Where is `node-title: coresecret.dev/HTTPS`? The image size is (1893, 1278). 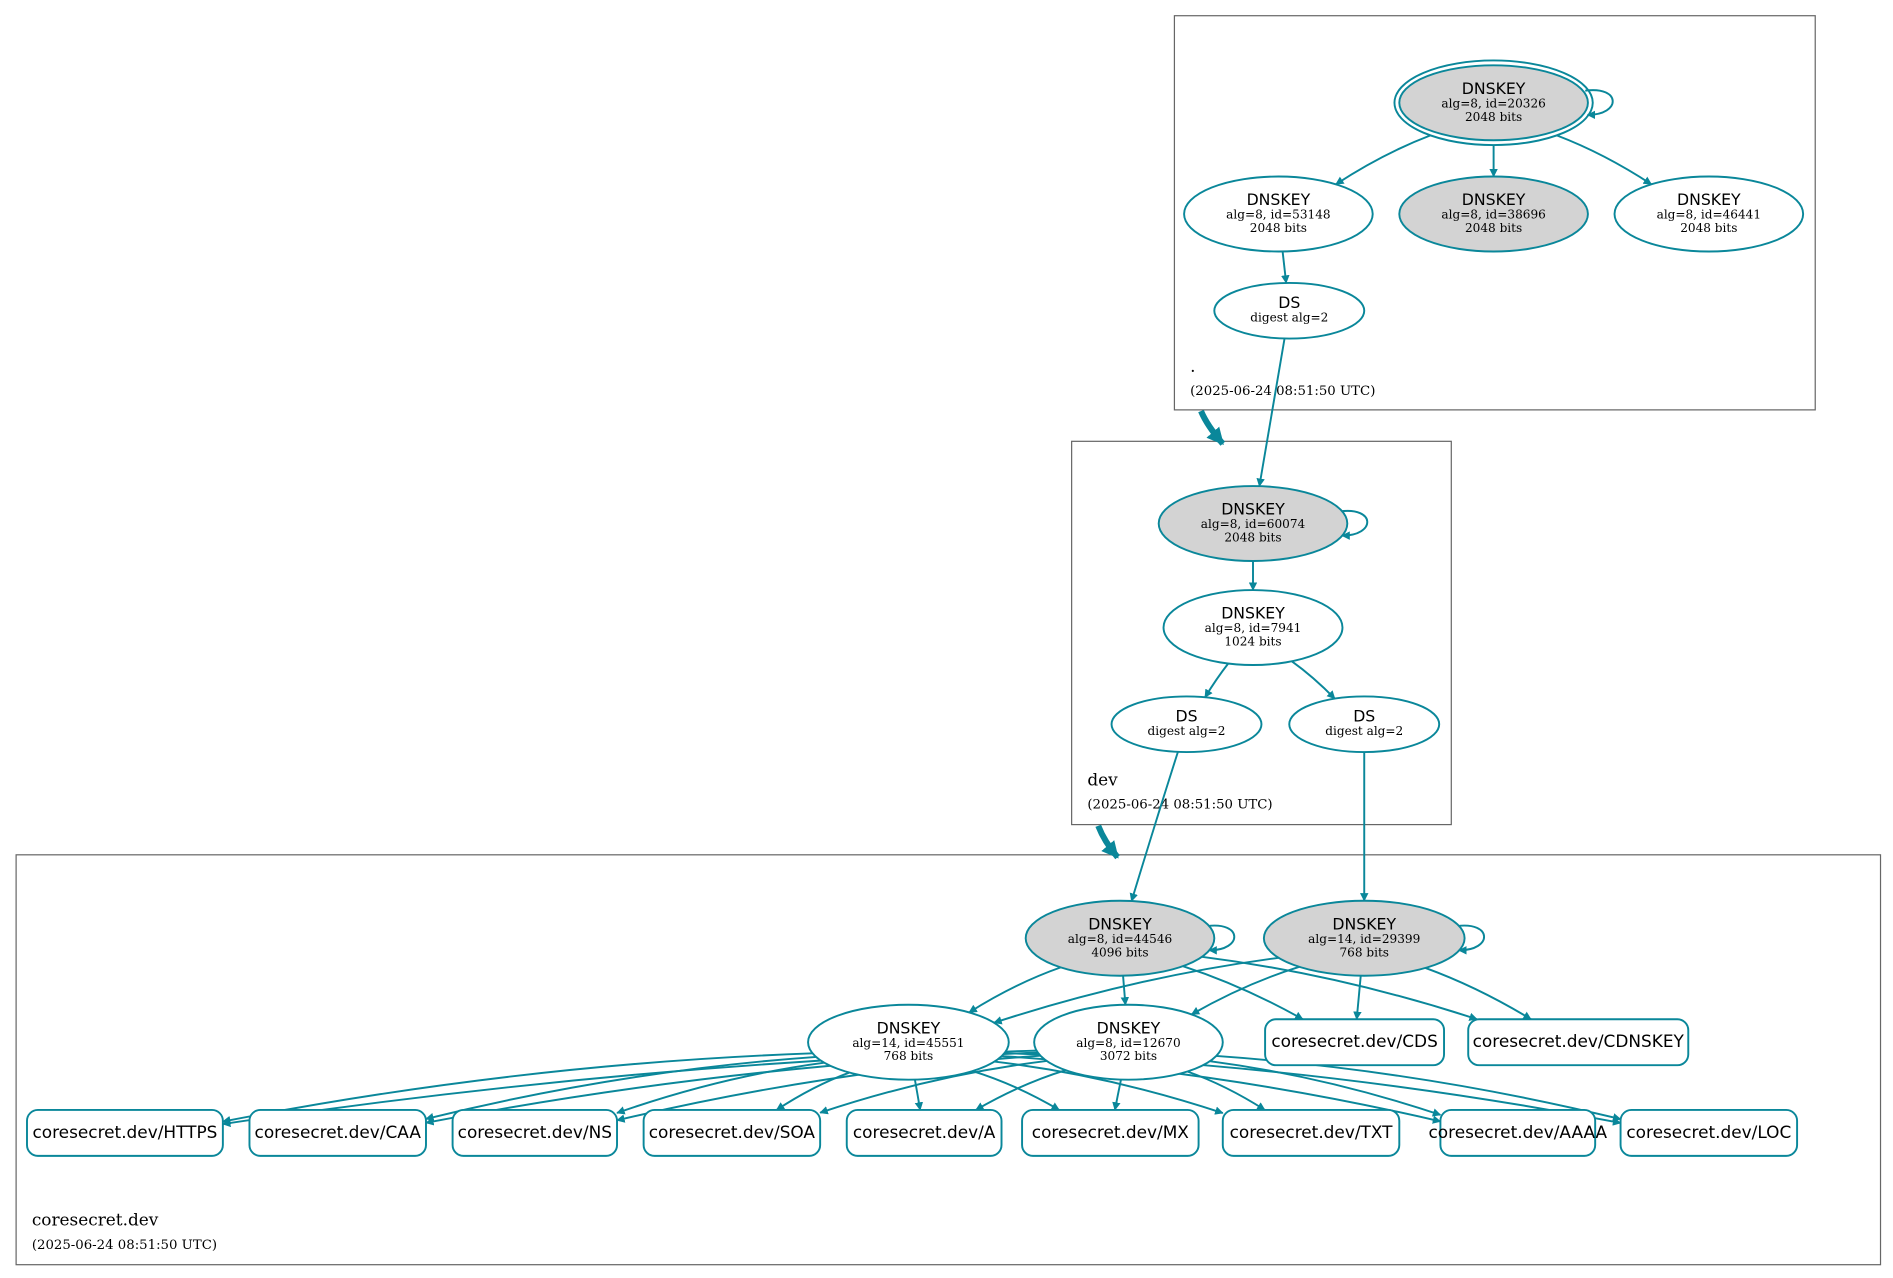 node-title: coresecret.dev/HTTPS is located at coordinates (124, 1132).